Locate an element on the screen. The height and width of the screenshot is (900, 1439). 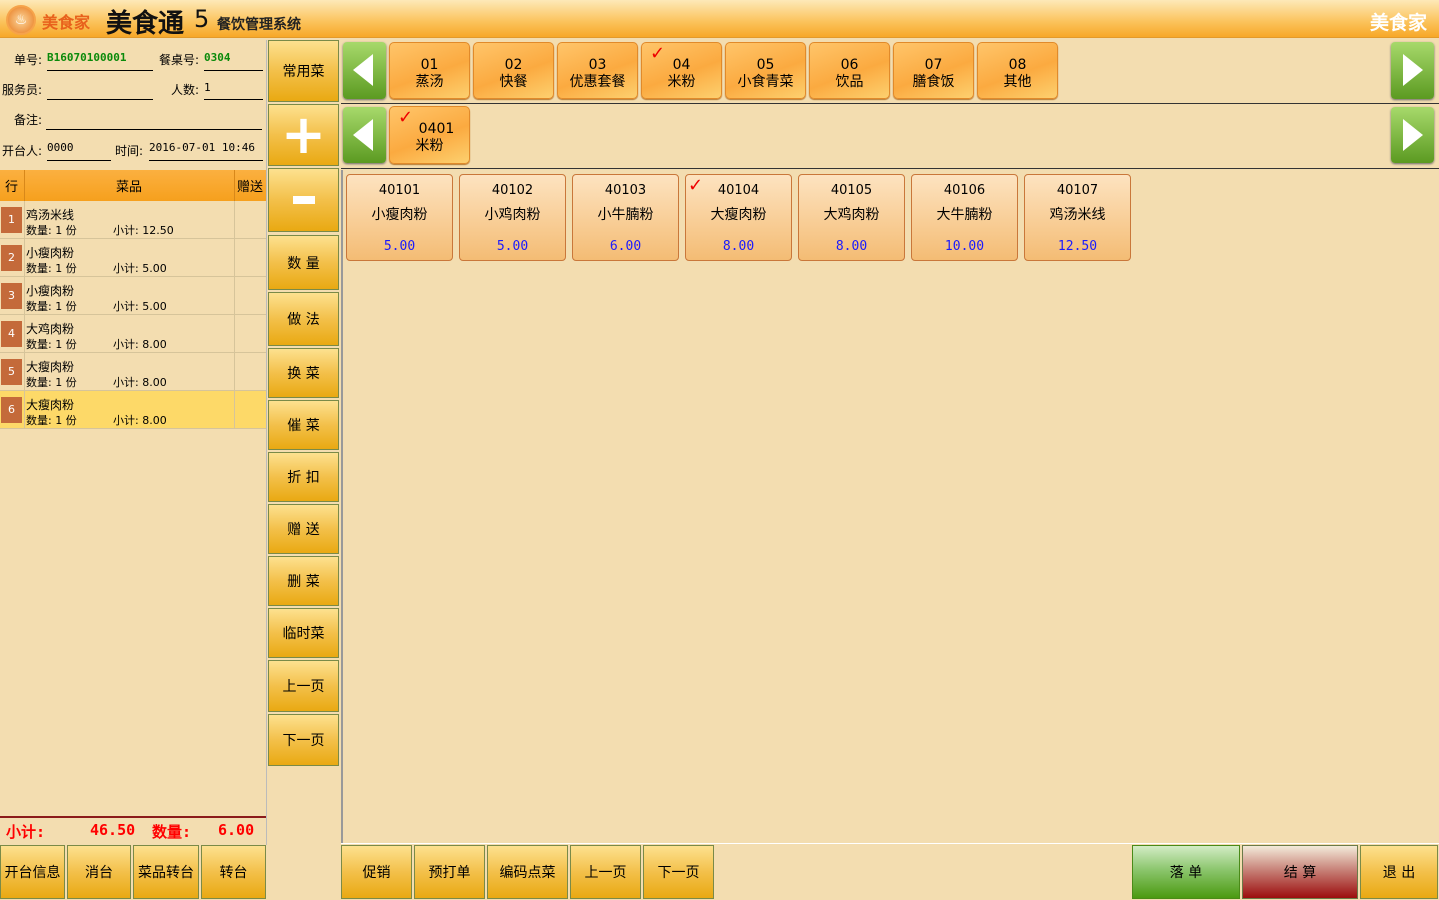
promotion-button: 促销 is located at coordinates (376, 872).